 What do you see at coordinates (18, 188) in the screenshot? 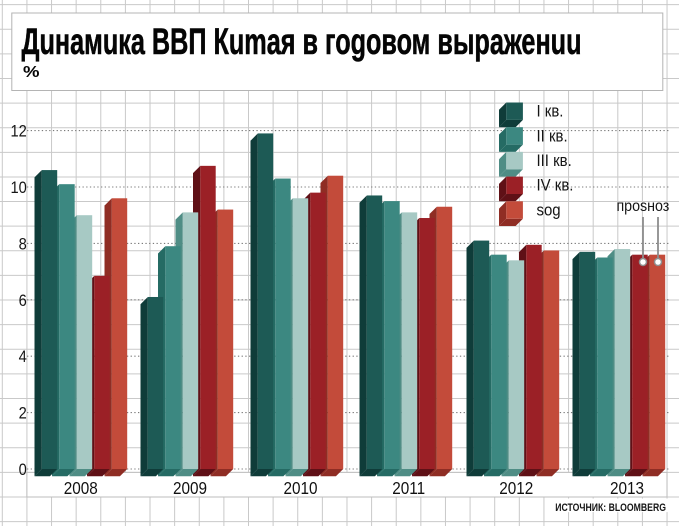
I see `svg-text: 10` at bounding box center [18, 188].